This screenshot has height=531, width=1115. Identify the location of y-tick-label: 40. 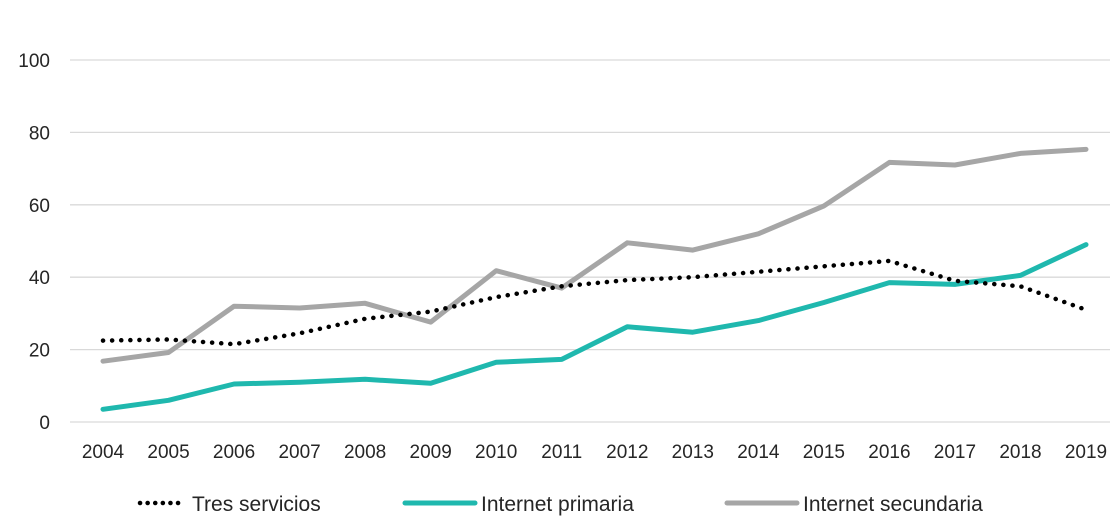
(39, 278).